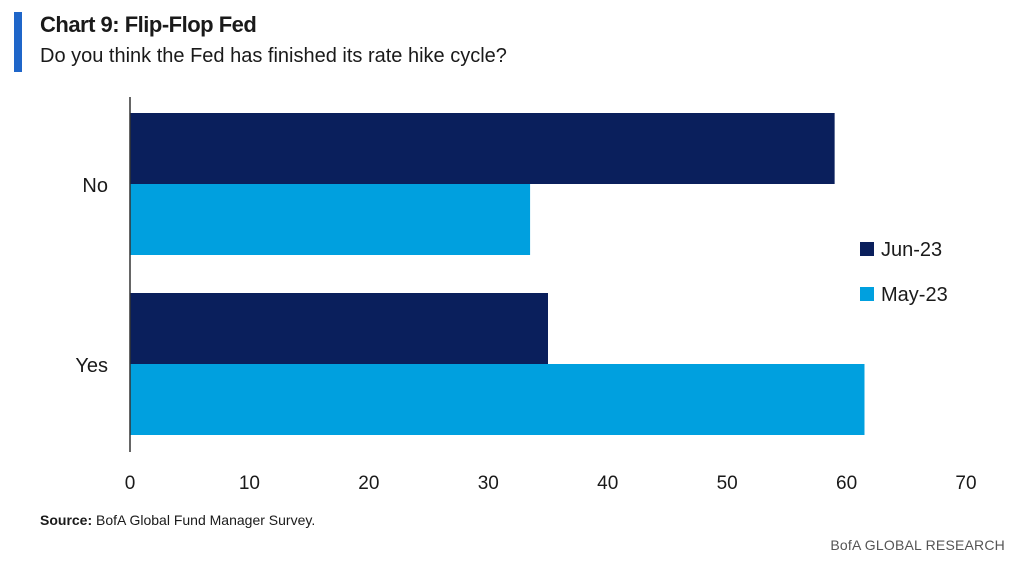 Image resolution: width=1017 pixels, height=561 pixels. Describe the element at coordinates (368, 483) in the screenshot. I see `x-tick-label: 20` at that location.